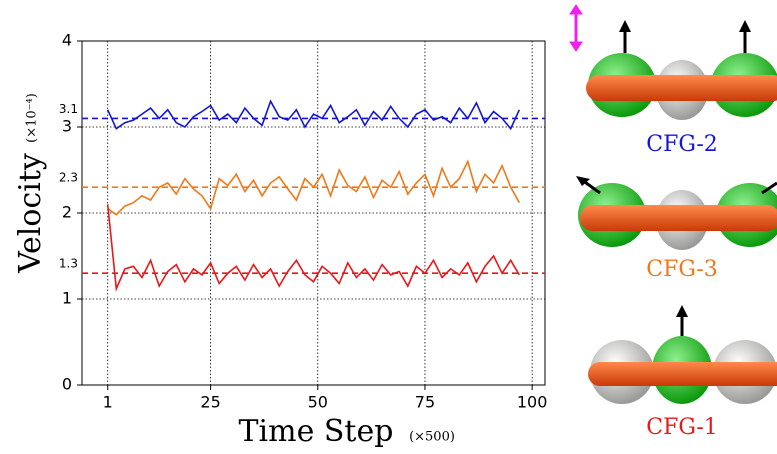 The image size is (777, 454). I want to click on panel-label: CFG-1, so click(682, 427).